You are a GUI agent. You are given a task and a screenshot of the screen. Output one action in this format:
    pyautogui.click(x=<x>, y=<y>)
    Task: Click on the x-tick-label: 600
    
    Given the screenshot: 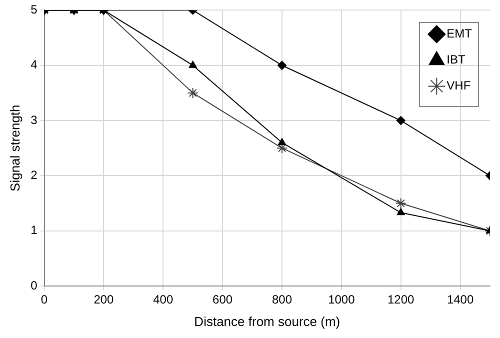 What is the action you would take?
    pyautogui.click(x=222, y=299)
    